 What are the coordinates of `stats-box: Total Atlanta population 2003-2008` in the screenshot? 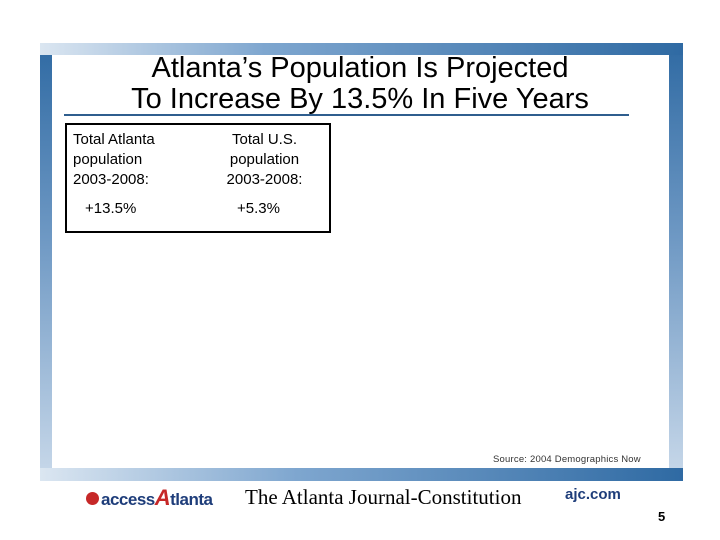 It's located at (198, 178).